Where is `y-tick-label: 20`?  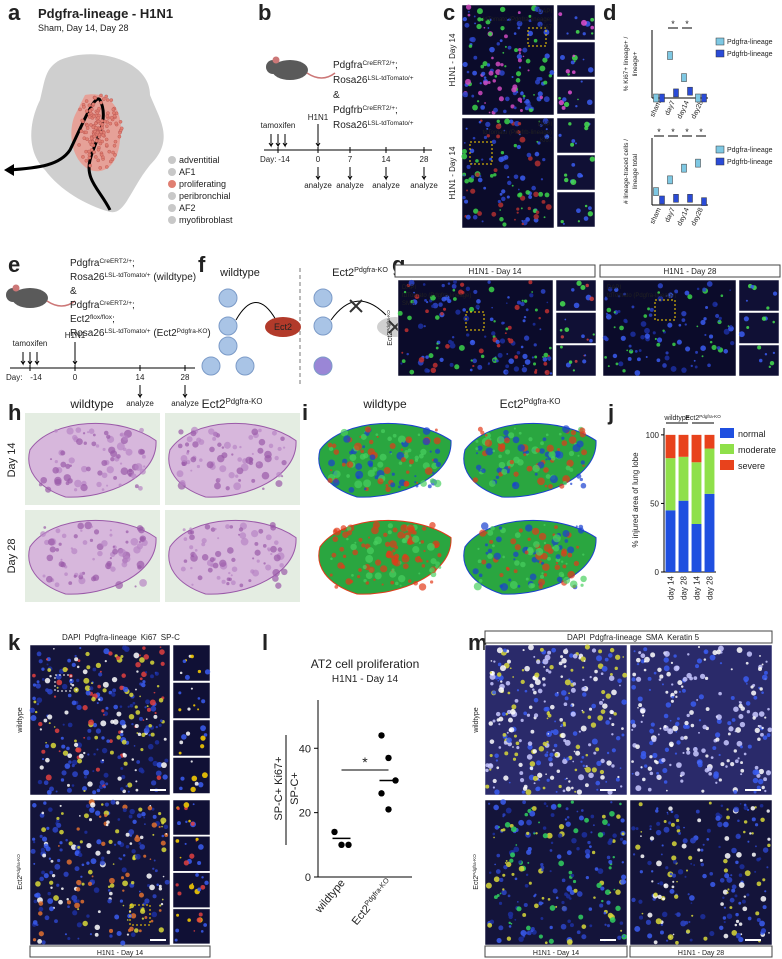
y-tick-label: 20 is located at coordinates (305, 814).